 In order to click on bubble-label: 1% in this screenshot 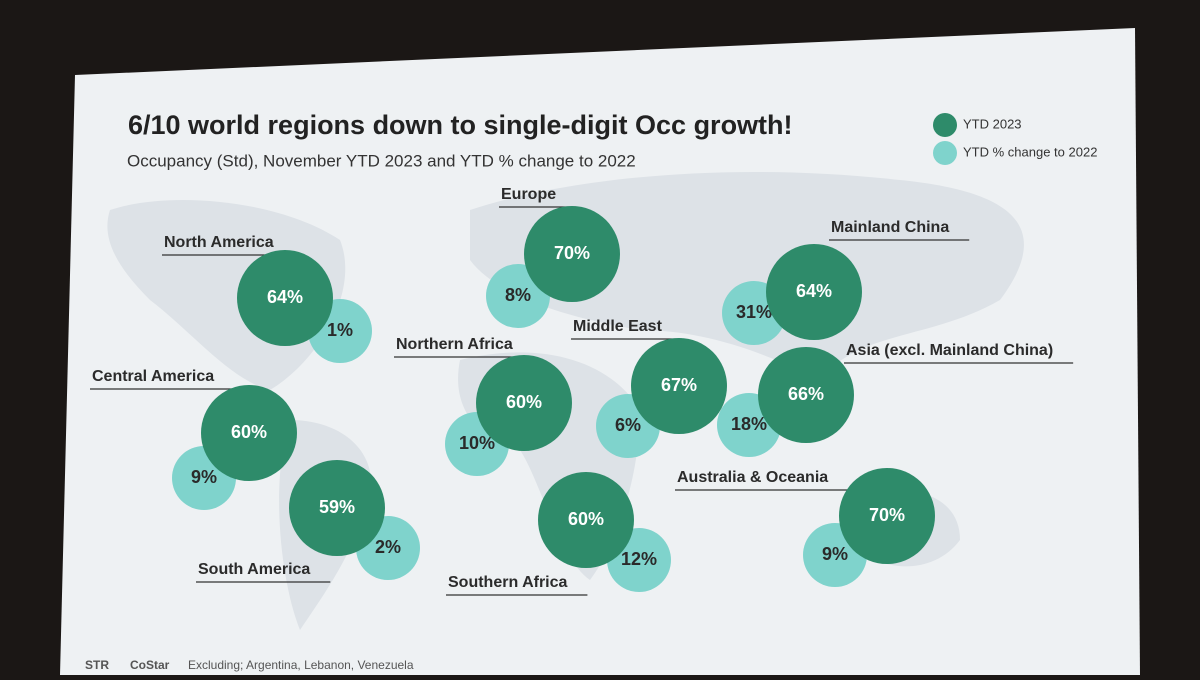, I will do `click(340, 330)`.